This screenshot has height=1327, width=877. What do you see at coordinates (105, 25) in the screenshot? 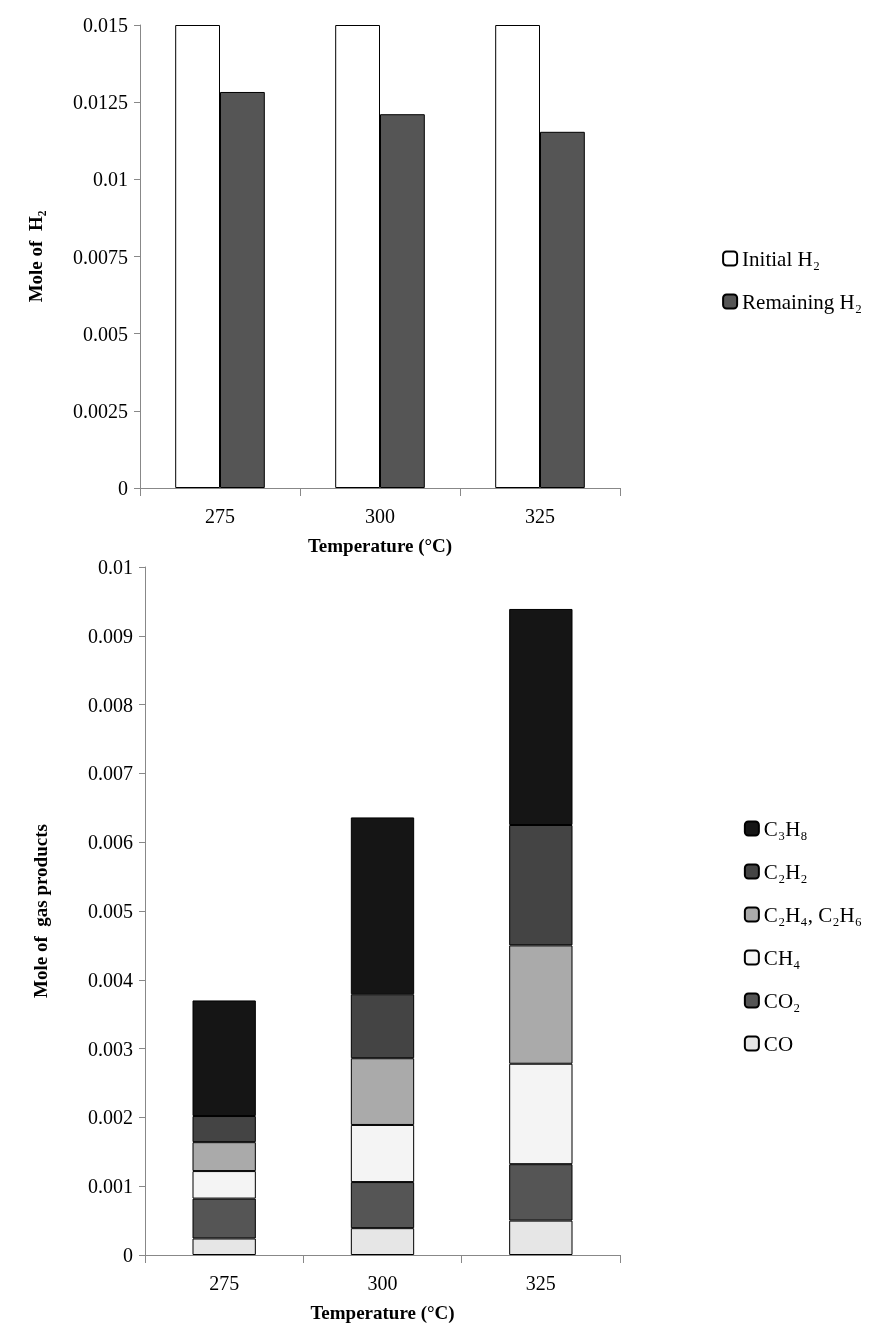
I see `y-tick-label: 0.015` at bounding box center [105, 25].